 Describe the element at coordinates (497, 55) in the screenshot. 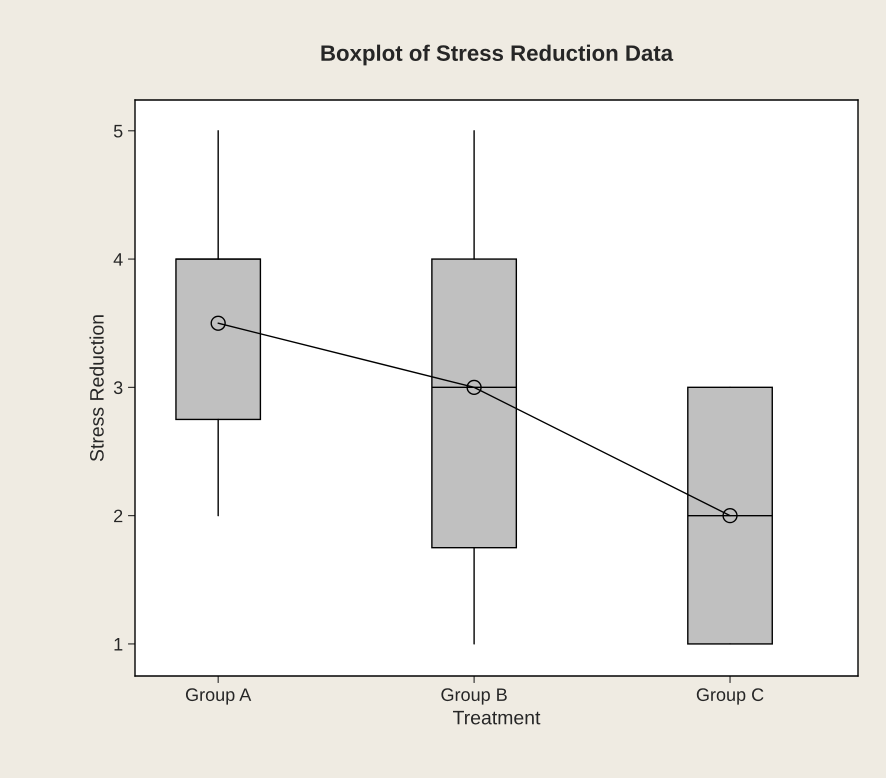

I see `chart-title: Boxplot of Stress Reduction Data` at that location.